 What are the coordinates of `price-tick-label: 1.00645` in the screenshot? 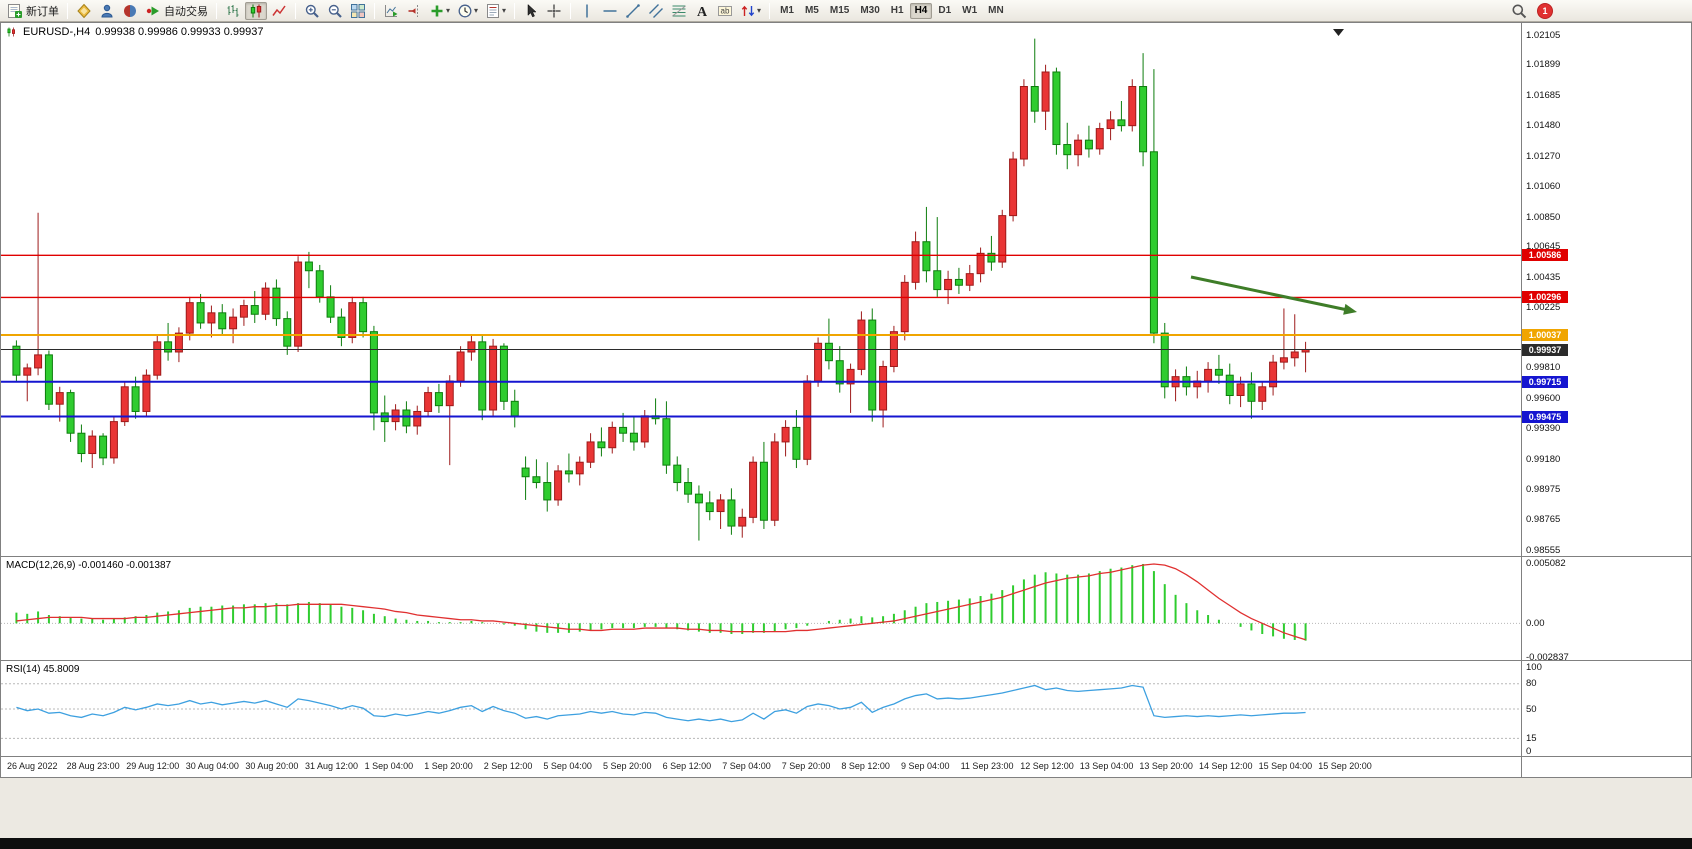 It's located at (1543, 247).